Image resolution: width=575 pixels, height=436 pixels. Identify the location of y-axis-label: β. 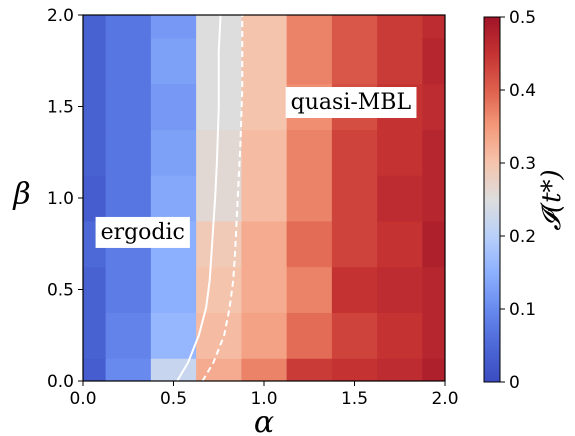
(21, 194).